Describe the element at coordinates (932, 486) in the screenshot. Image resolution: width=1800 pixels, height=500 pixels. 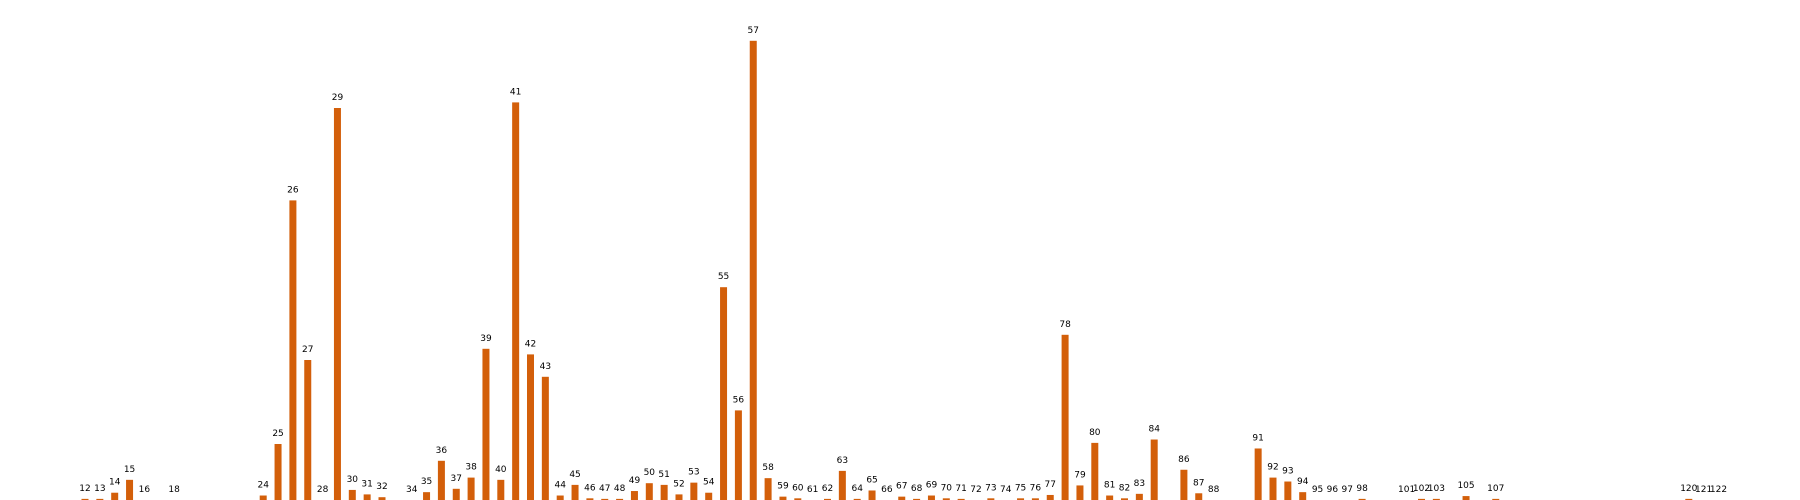
I see `bar-label-69: 69` at that location.